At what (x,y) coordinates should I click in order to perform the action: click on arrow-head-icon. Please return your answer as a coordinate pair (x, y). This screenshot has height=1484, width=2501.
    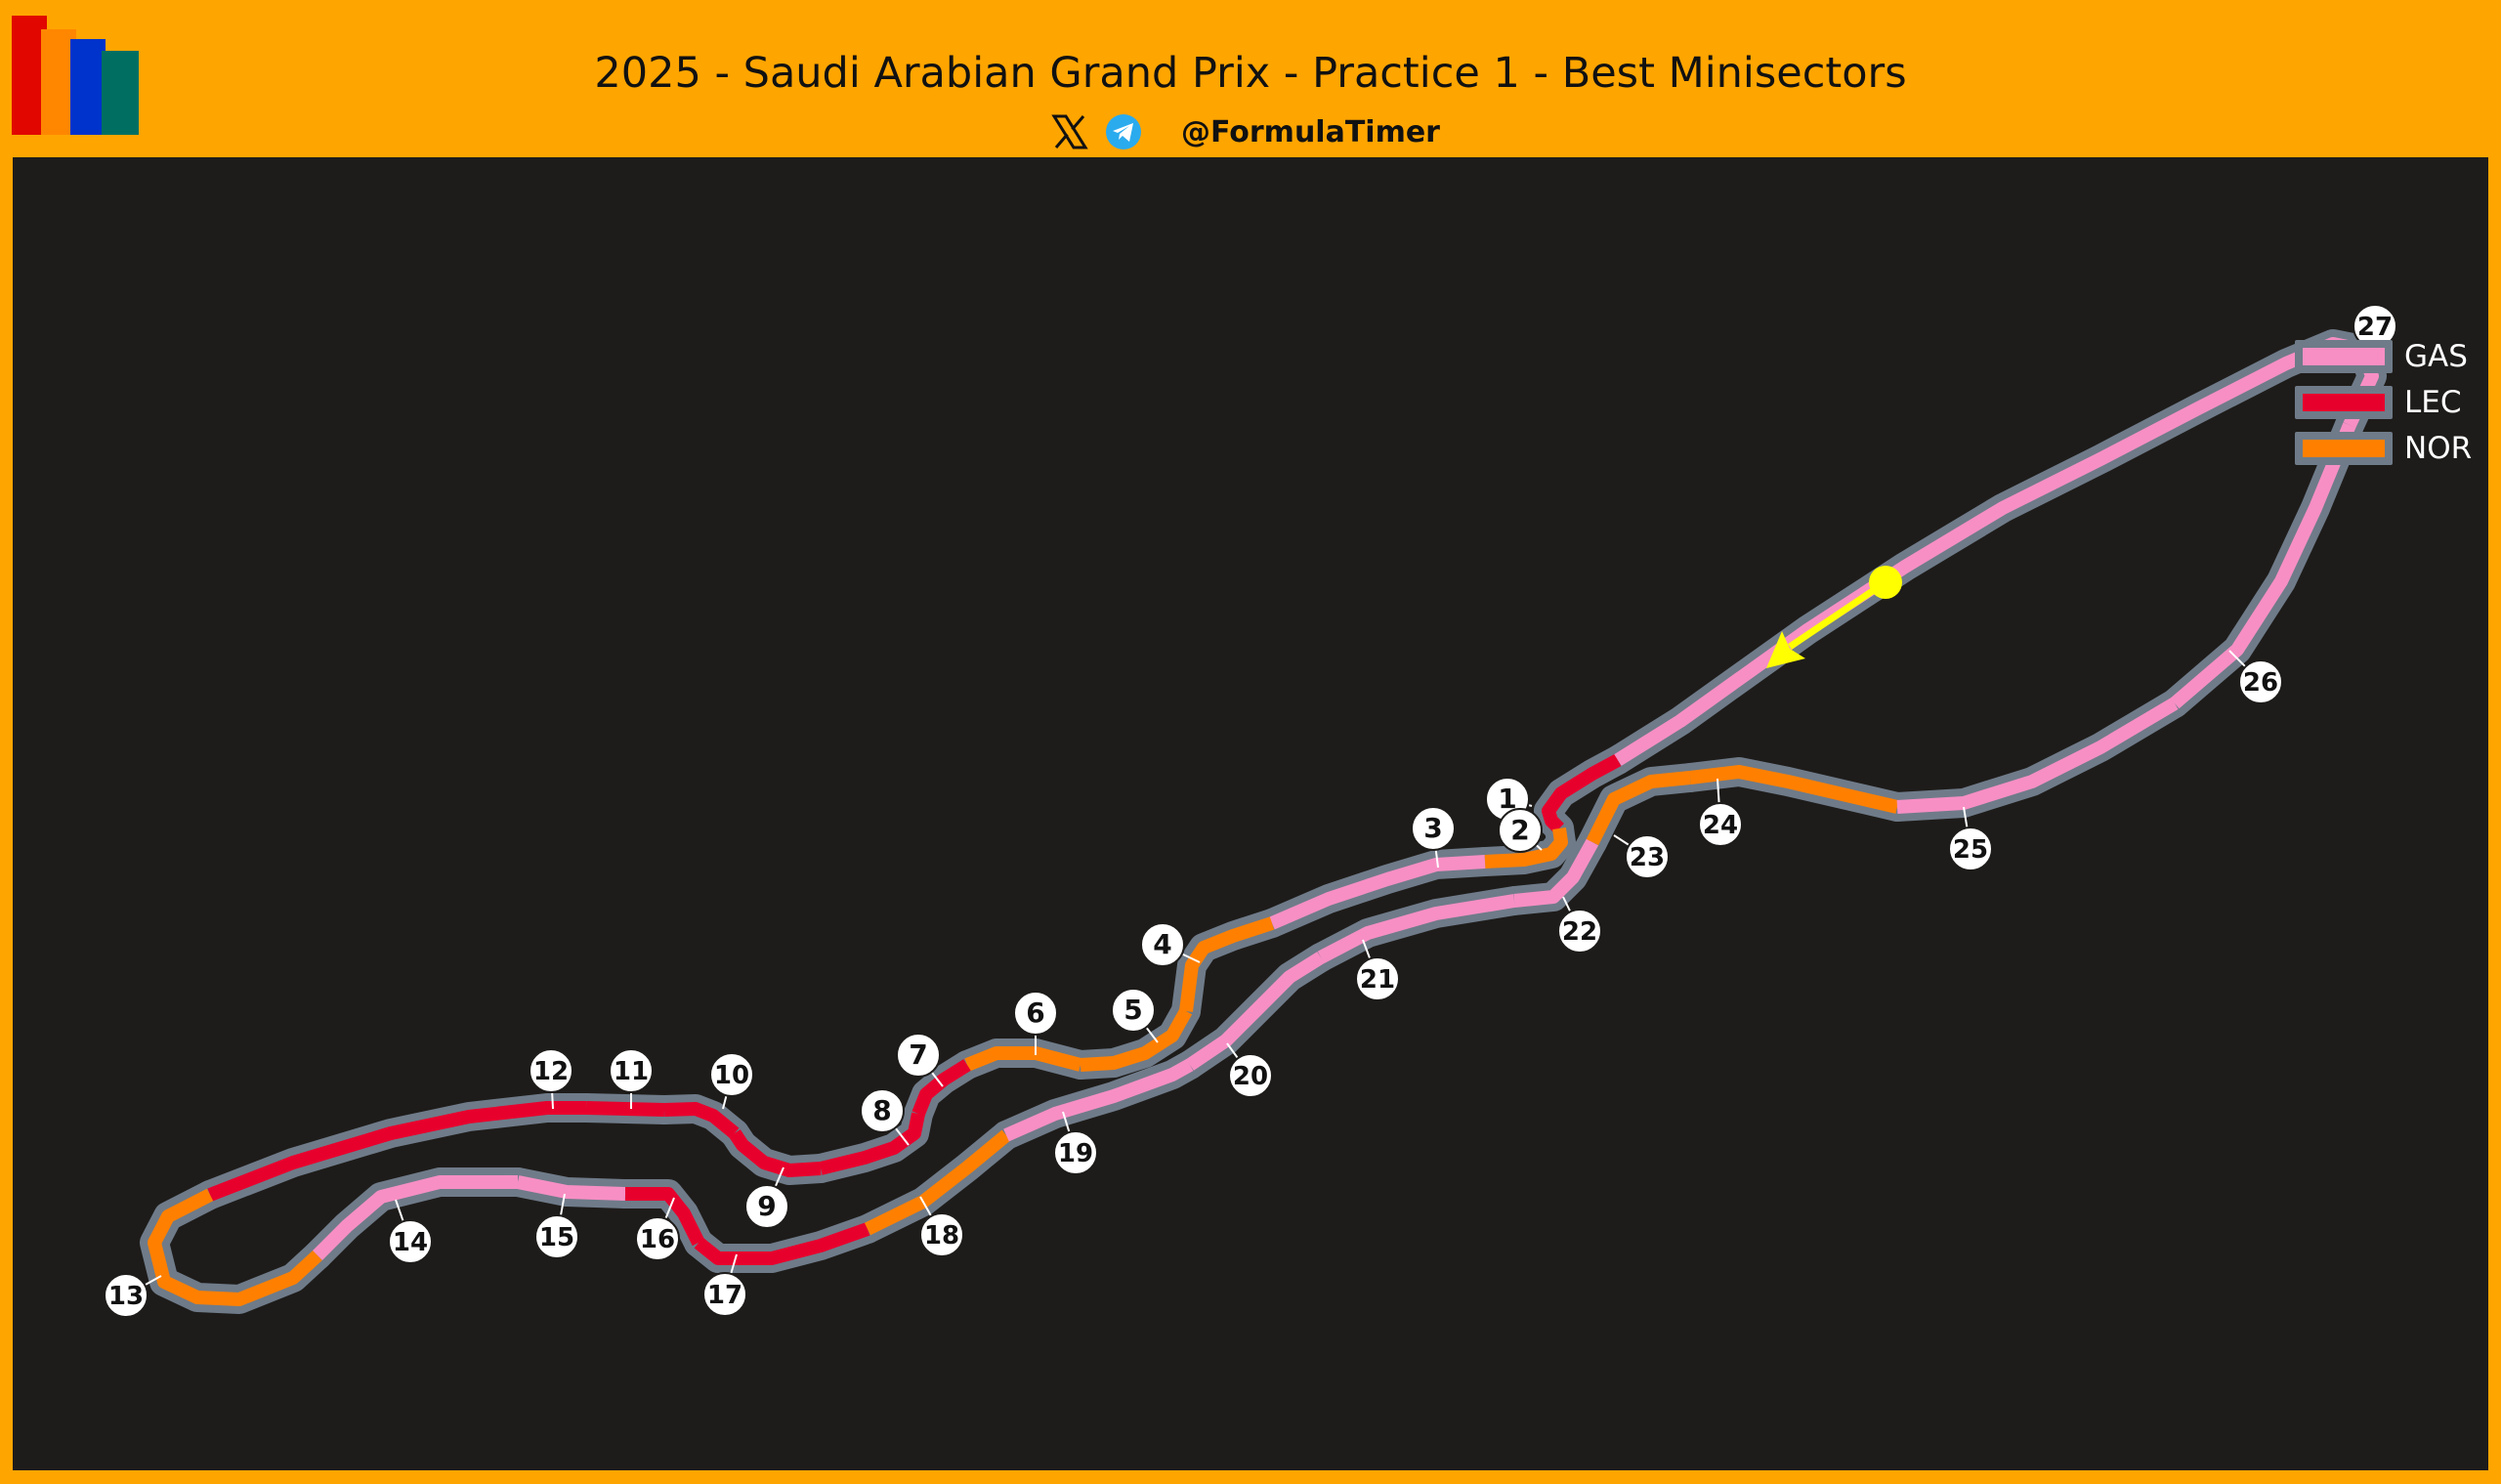
    Looking at the image, I should click on (1785, 649).